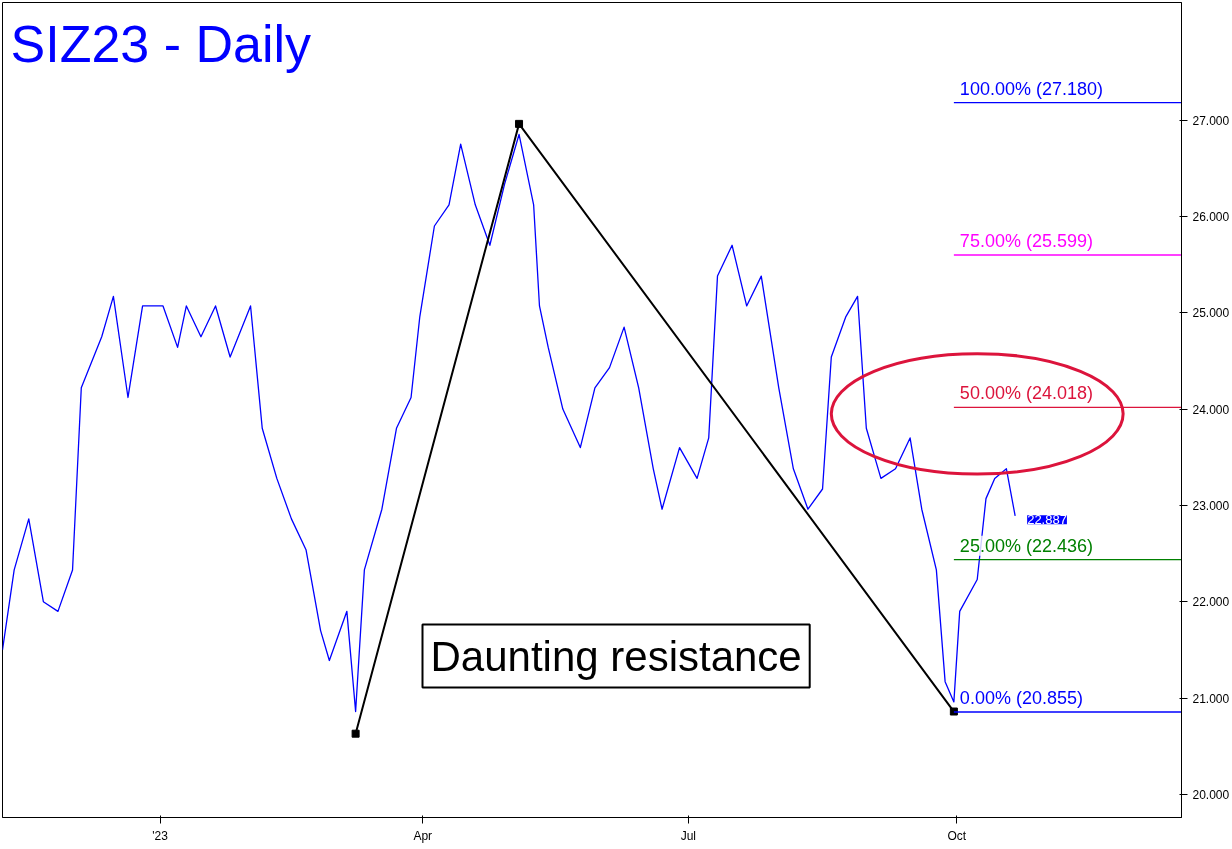  What do you see at coordinates (1211, 794) in the screenshot?
I see `y-tick-label: 20.000` at bounding box center [1211, 794].